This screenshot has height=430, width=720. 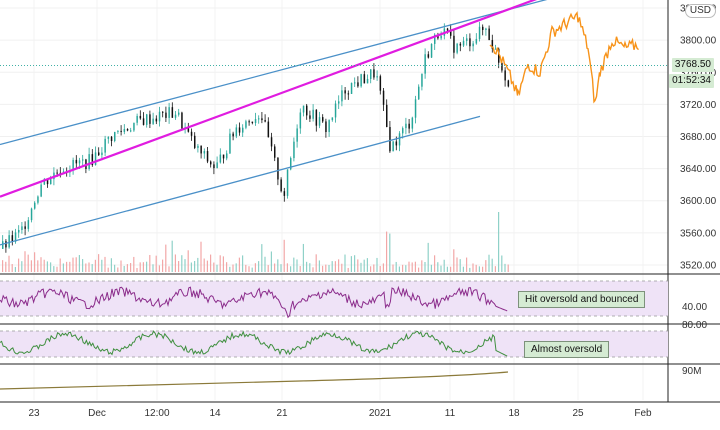 What do you see at coordinates (691, 81) in the screenshot?
I see `candle-countdown-label: 01:52:34` at bounding box center [691, 81].